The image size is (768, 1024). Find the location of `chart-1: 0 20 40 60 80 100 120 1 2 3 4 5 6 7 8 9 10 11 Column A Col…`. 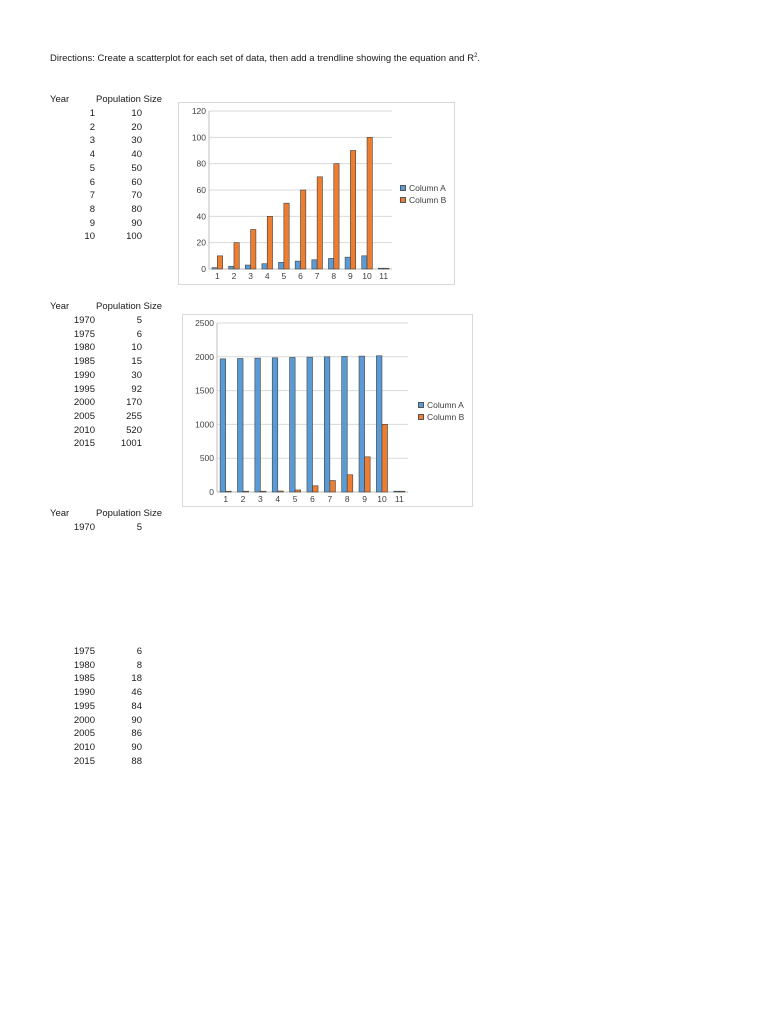

chart-1: 0 20 40 60 80 100 120 1 2 3 4 5 6 7 8 9 10 11 Column A Col… is located at coordinates (316, 193).